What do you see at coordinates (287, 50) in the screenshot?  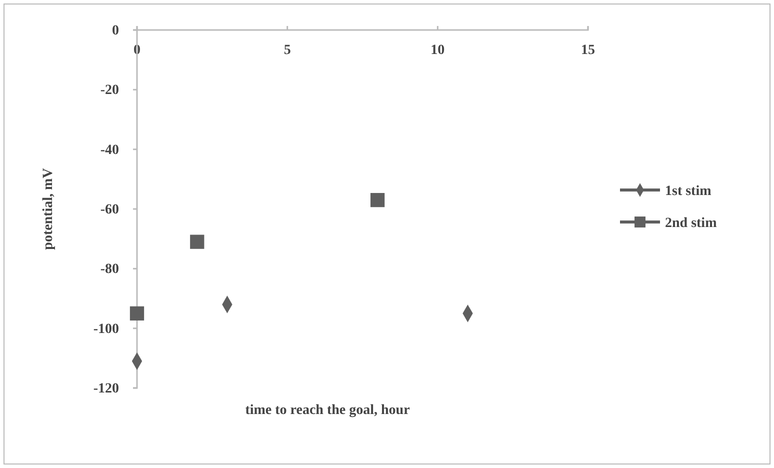 I see `x-tick-label: 5` at bounding box center [287, 50].